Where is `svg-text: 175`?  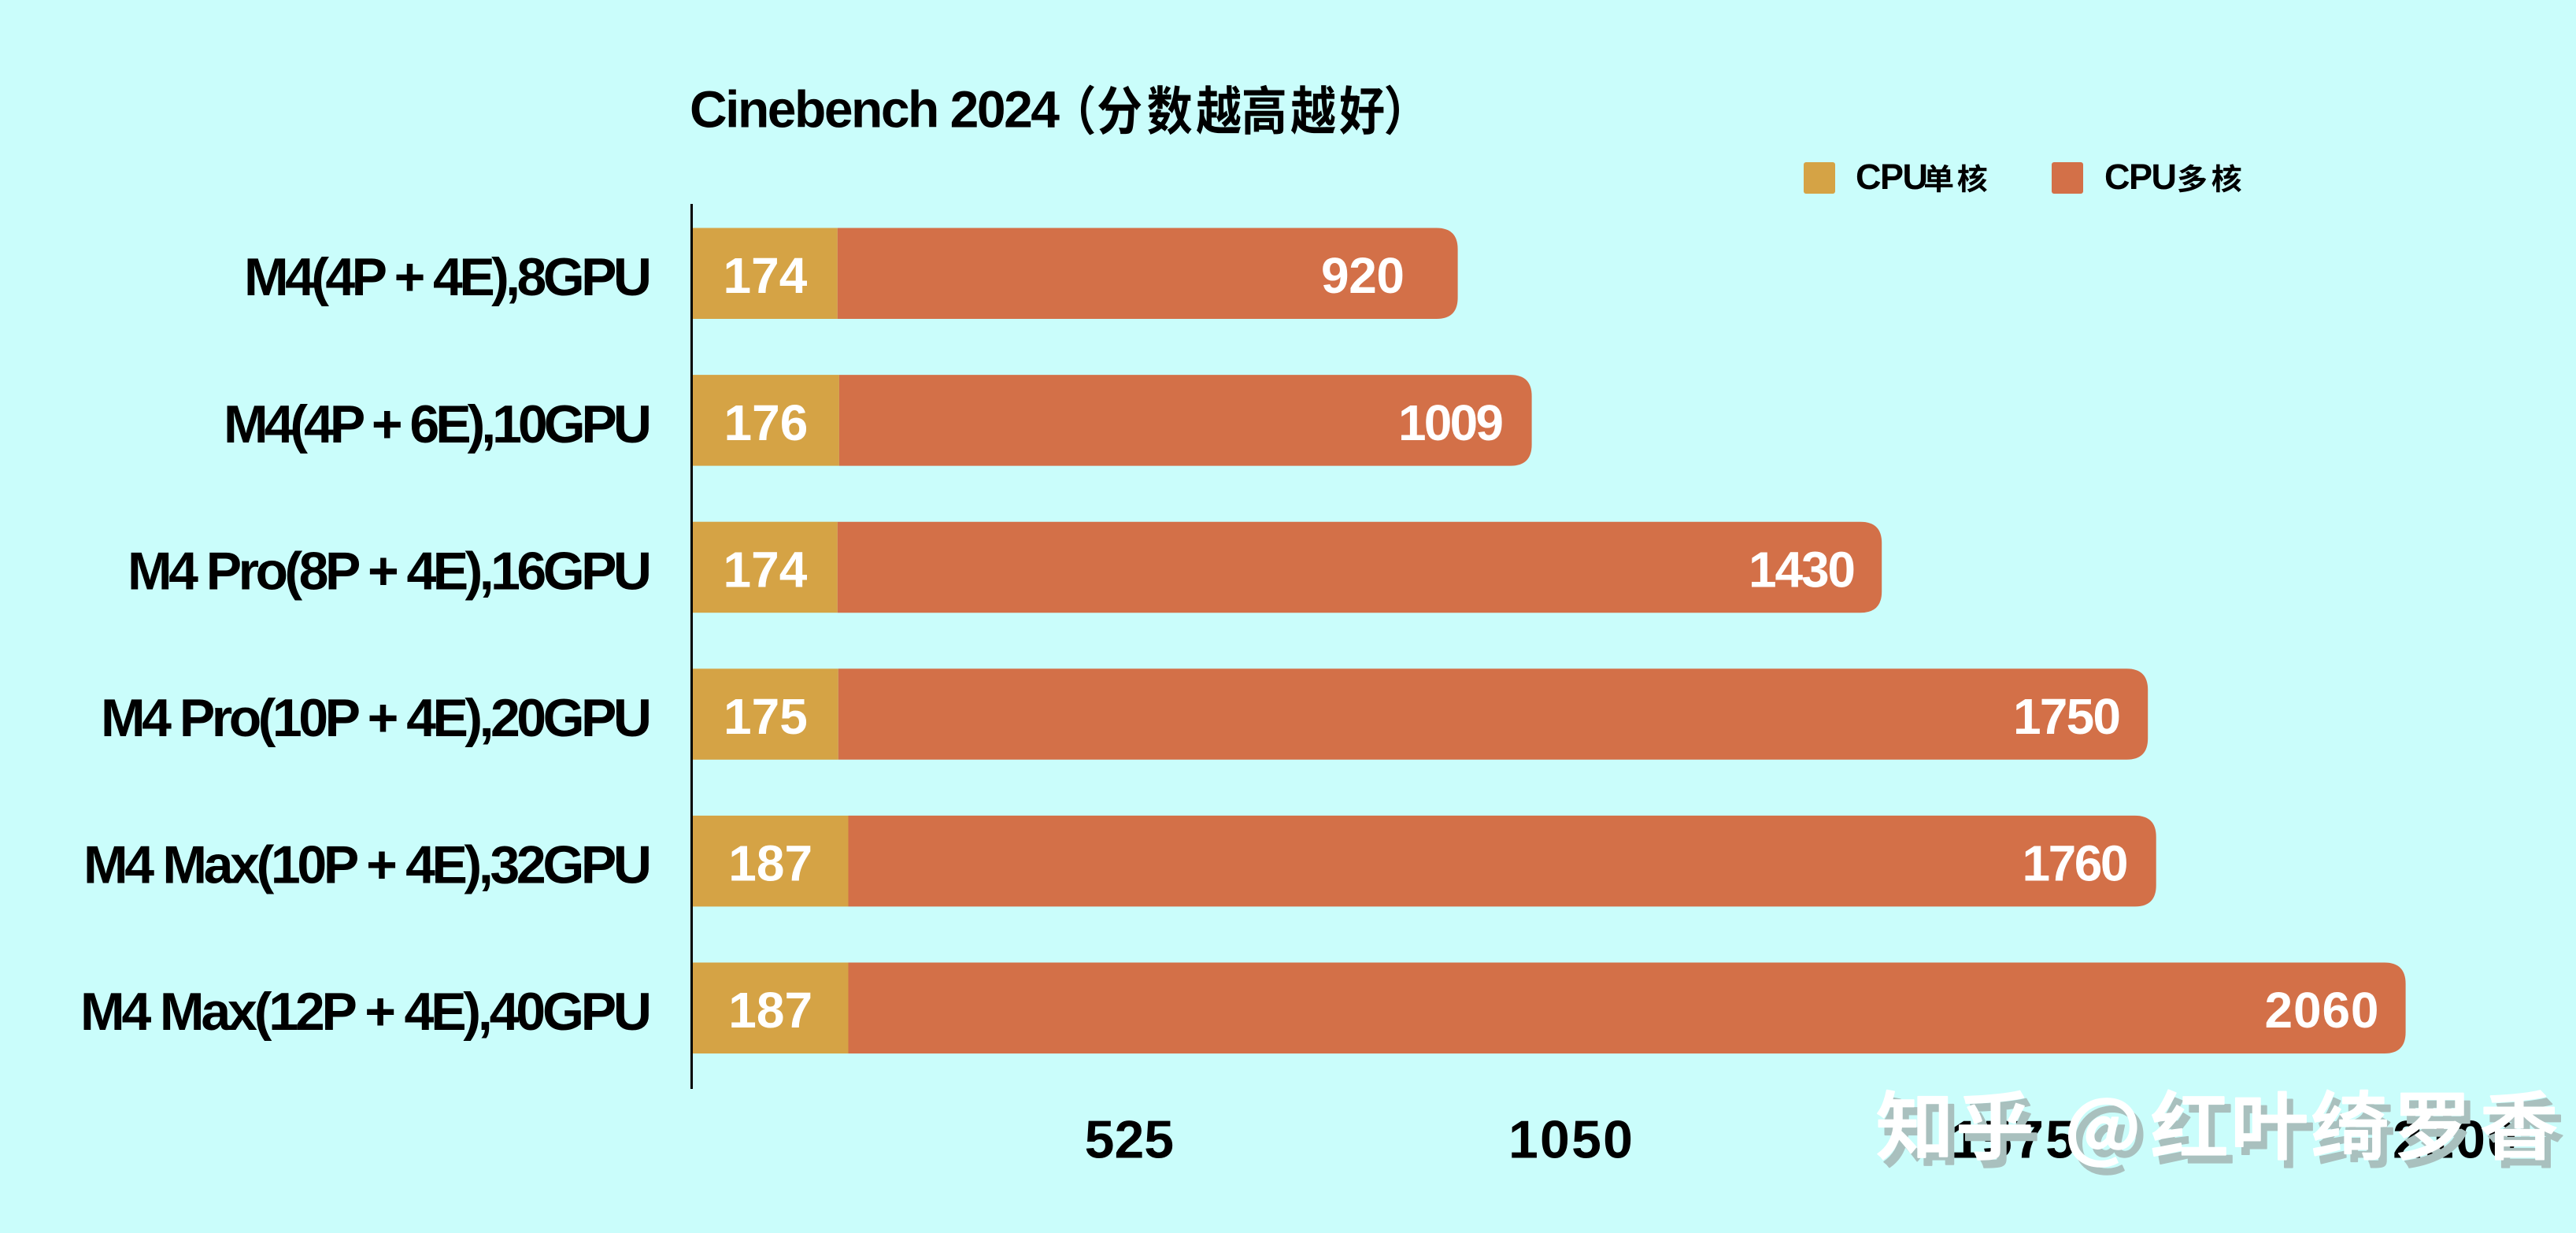 svg-text: 175 is located at coordinates (766, 716).